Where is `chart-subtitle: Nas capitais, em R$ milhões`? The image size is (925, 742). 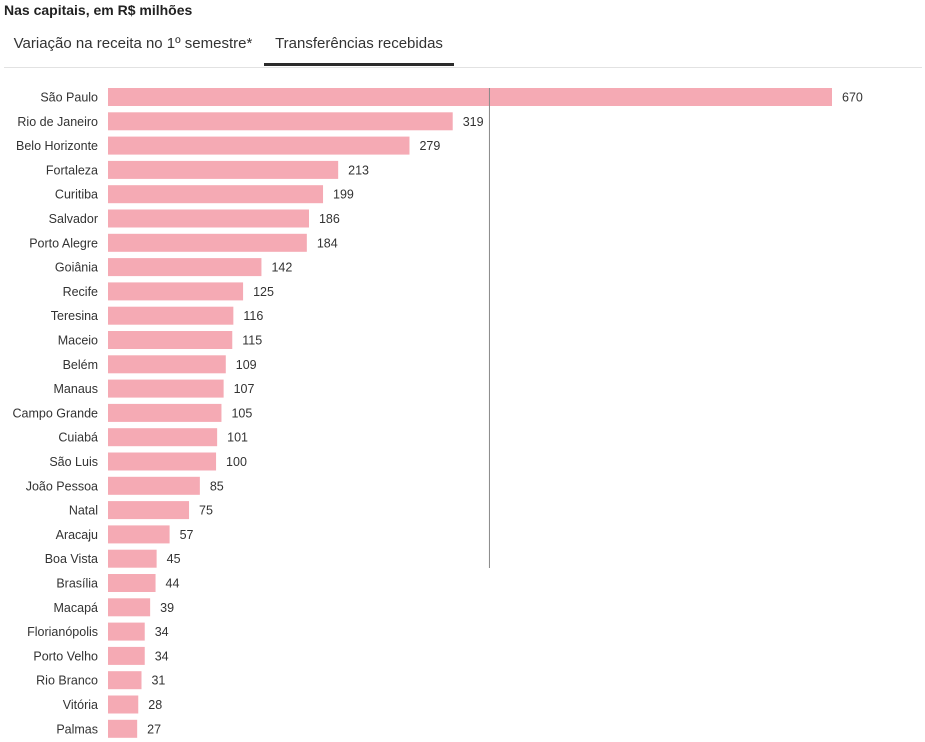 chart-subtitle: Nas capitais, em R$ milhões is located at coordinates (98, 10).